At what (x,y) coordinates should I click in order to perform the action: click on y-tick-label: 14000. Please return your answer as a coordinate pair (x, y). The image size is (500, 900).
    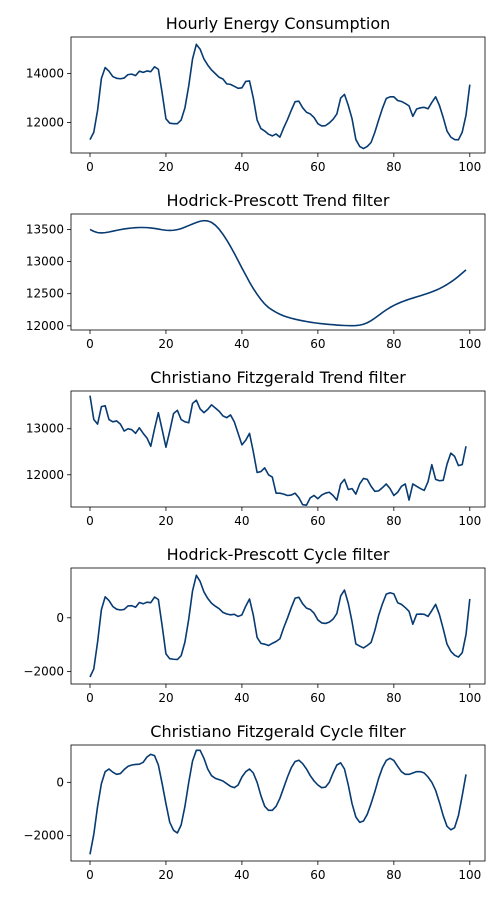
    Looking at the image, I should click on (45, 74).